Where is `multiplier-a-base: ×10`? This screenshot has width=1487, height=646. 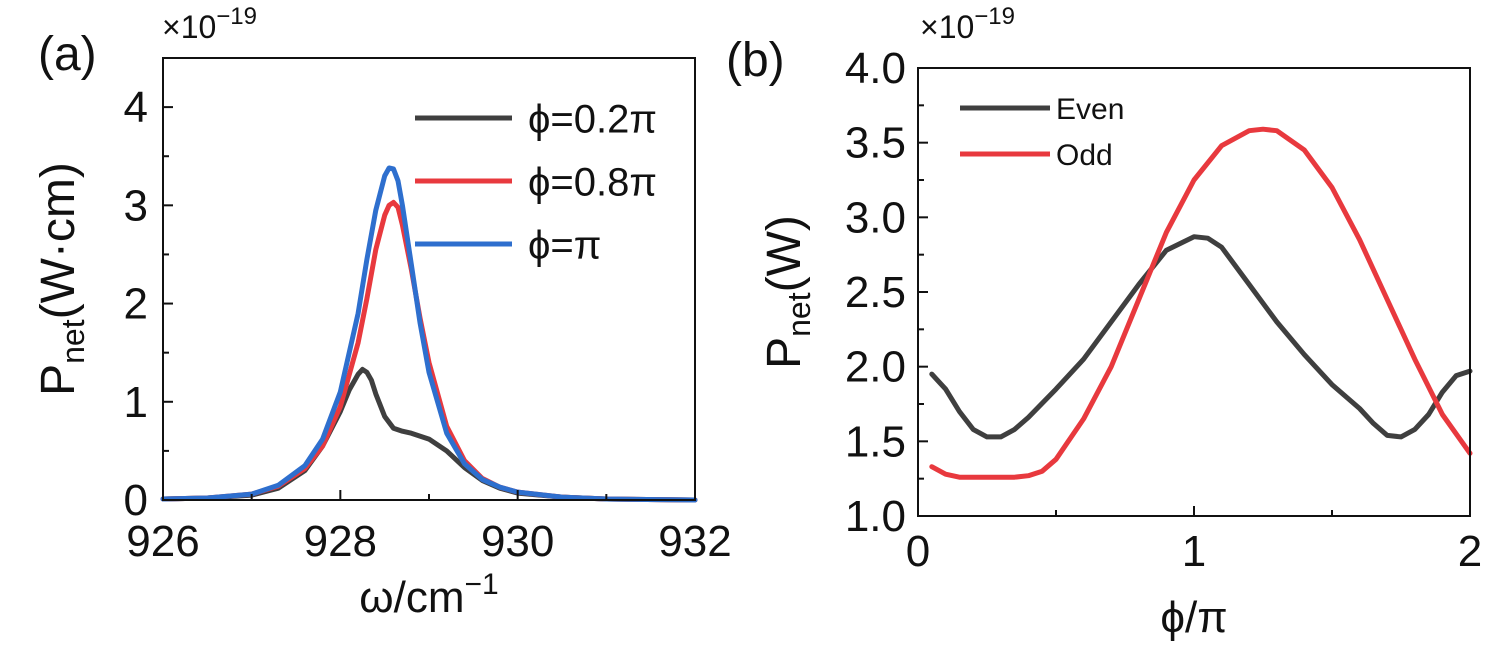 multiplier-a-base: ×10 is located at coordinates (189, 27).